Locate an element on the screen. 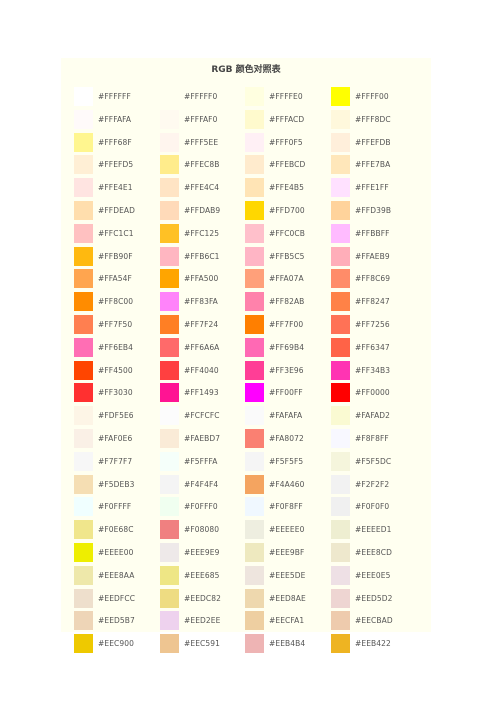 This screenshot has width=496, height=702. color-hex-label: #EEE5DE is located at coordinates (287, 575).